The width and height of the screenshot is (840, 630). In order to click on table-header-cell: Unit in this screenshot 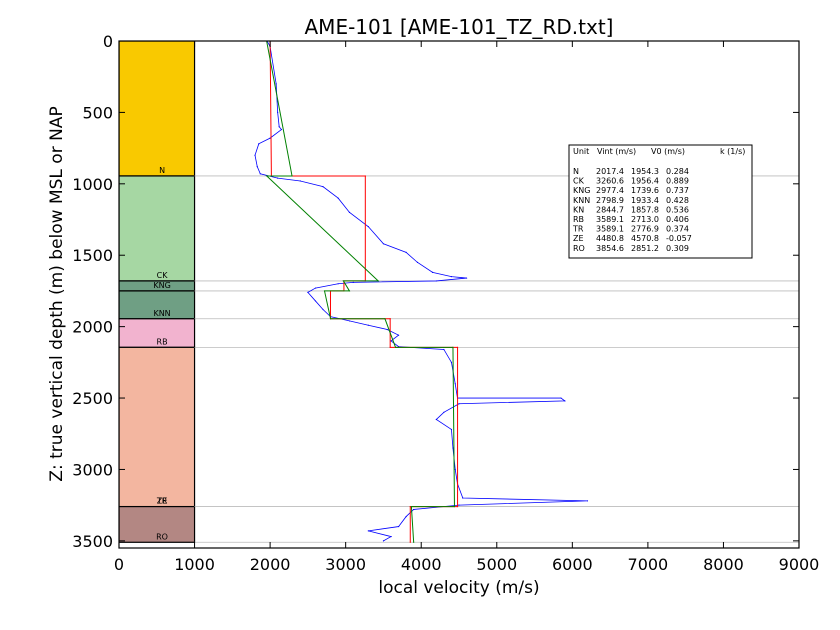, I will do `click(581, 151)`.